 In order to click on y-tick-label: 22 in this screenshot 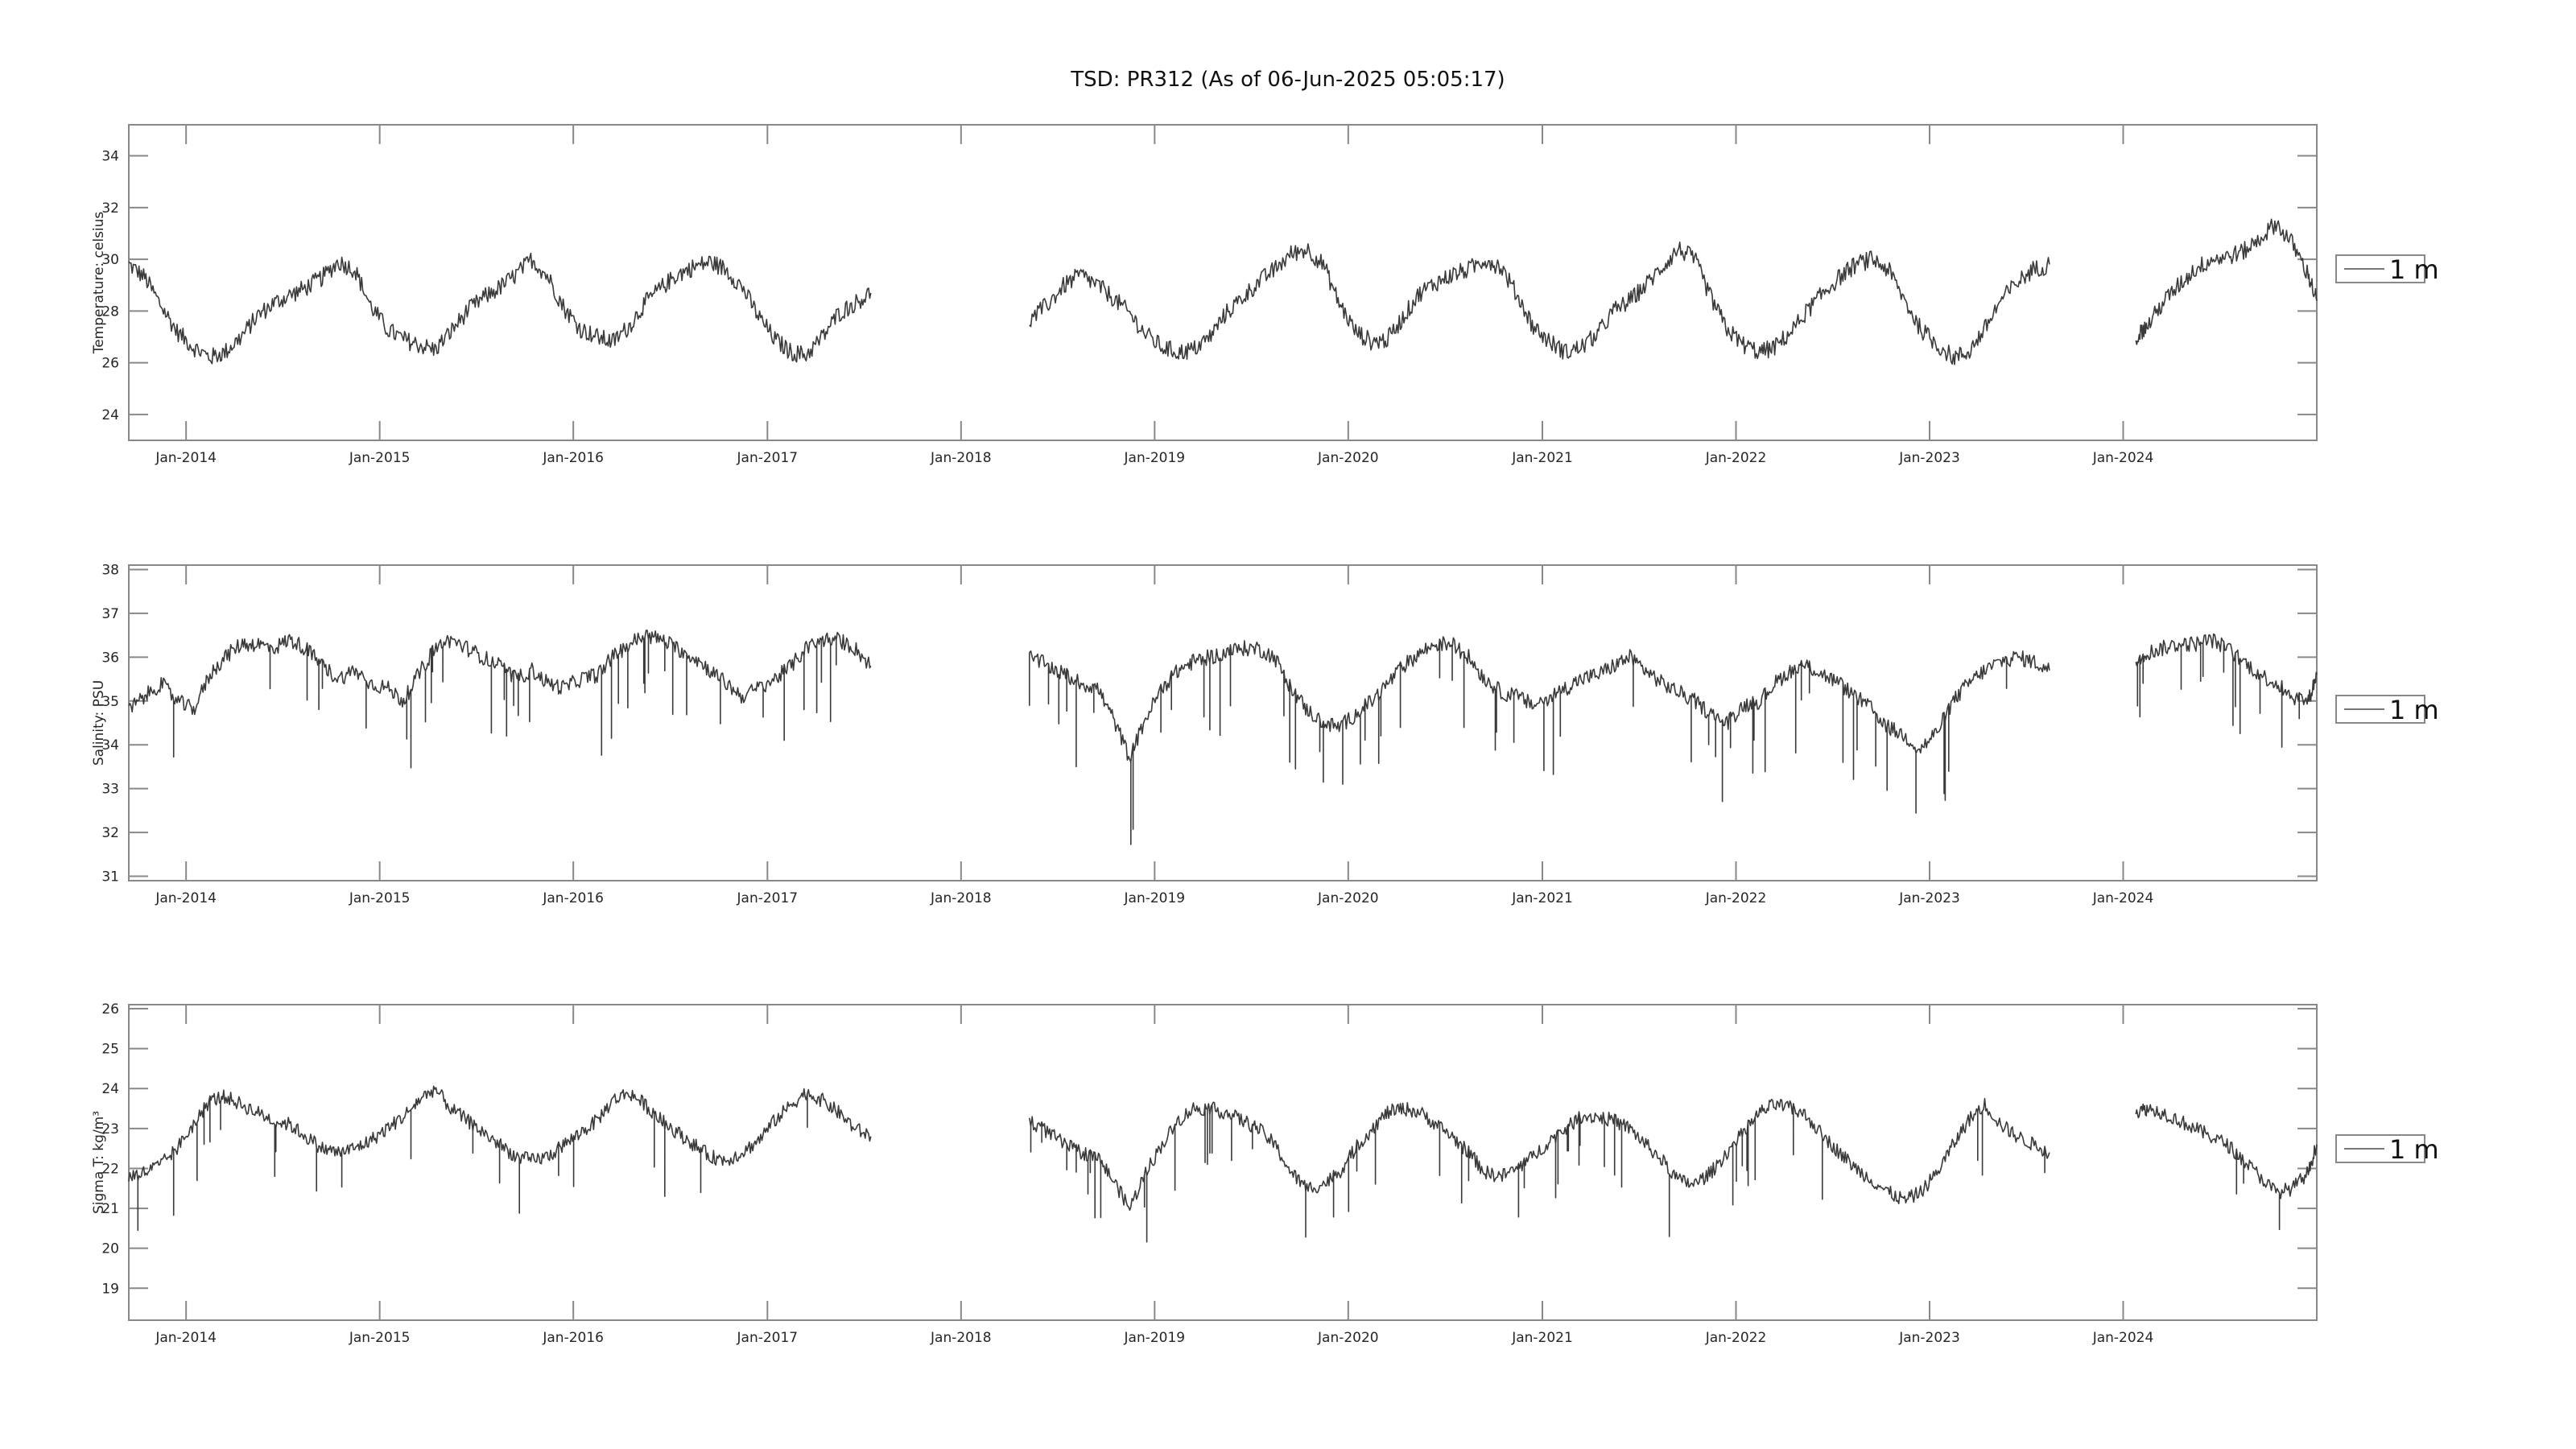, I will do `click(110, 1169)`.